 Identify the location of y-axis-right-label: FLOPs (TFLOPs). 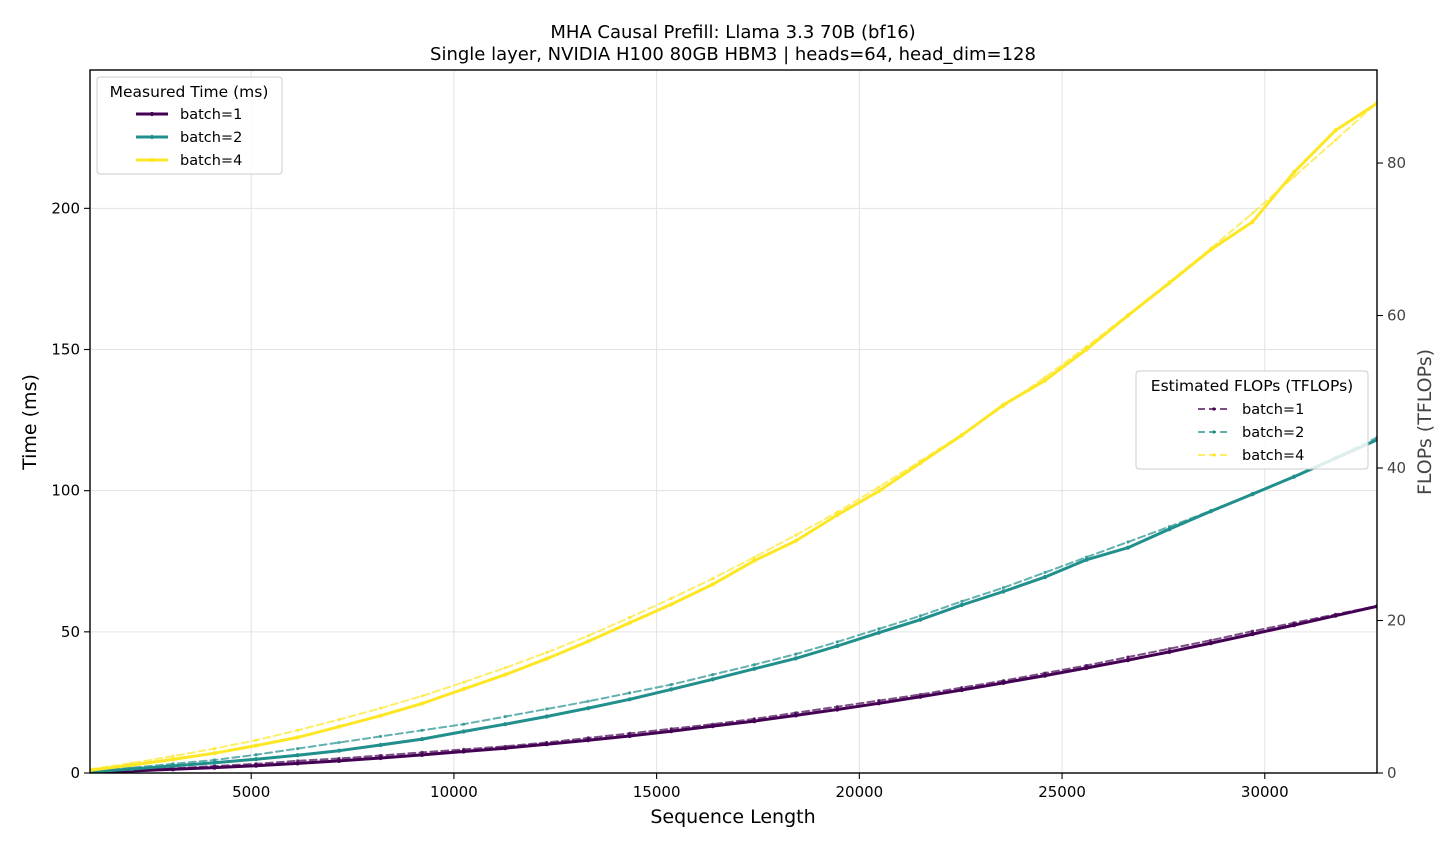
(1425, 422).